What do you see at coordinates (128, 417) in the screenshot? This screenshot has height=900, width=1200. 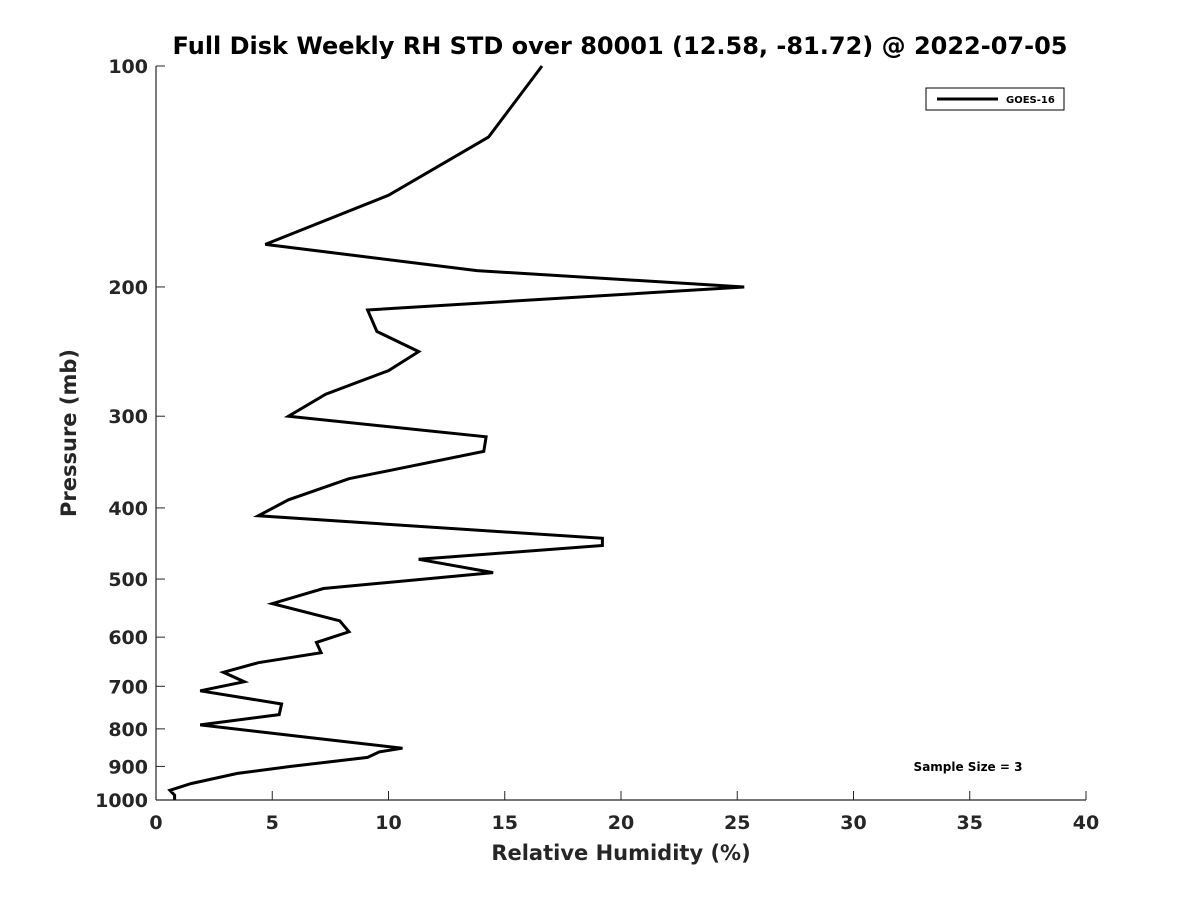 I see `y-tick-label: 300` at bounding box center [128, 417].